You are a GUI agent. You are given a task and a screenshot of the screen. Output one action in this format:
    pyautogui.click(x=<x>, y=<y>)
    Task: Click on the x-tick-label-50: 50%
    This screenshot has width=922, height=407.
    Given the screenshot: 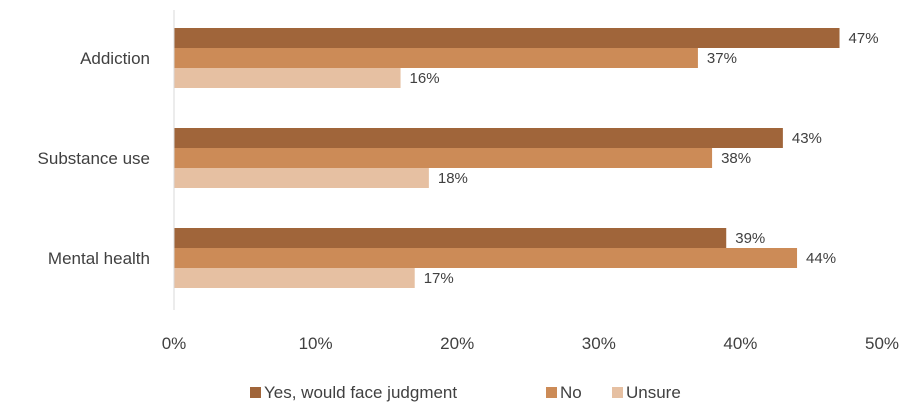 What is the action you would take?
    pyautogui.click(x=882, y=343)
    